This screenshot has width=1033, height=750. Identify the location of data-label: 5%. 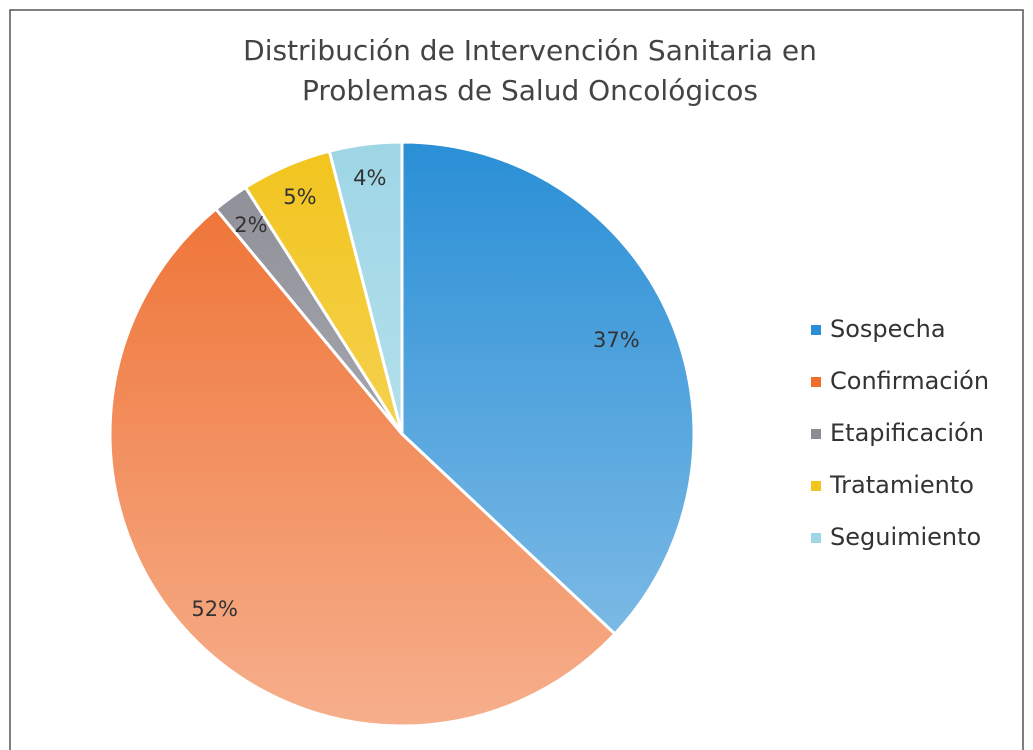
(299, 197).